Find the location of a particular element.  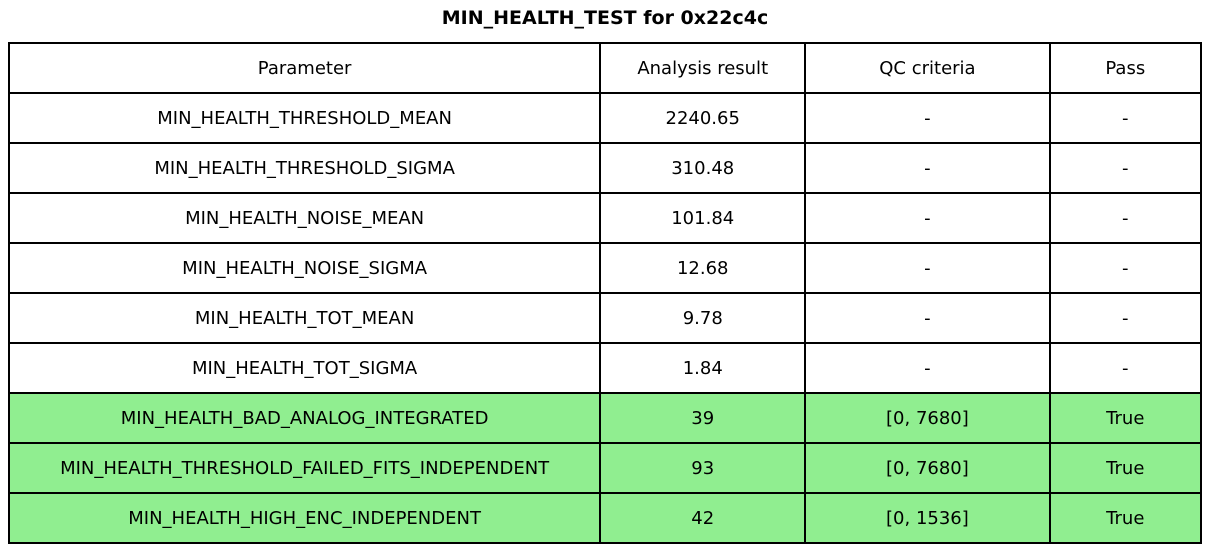

cell-parameter: MIN_HEALTH_THRESHOLD_MEAN is located at coordinates (304, 118).